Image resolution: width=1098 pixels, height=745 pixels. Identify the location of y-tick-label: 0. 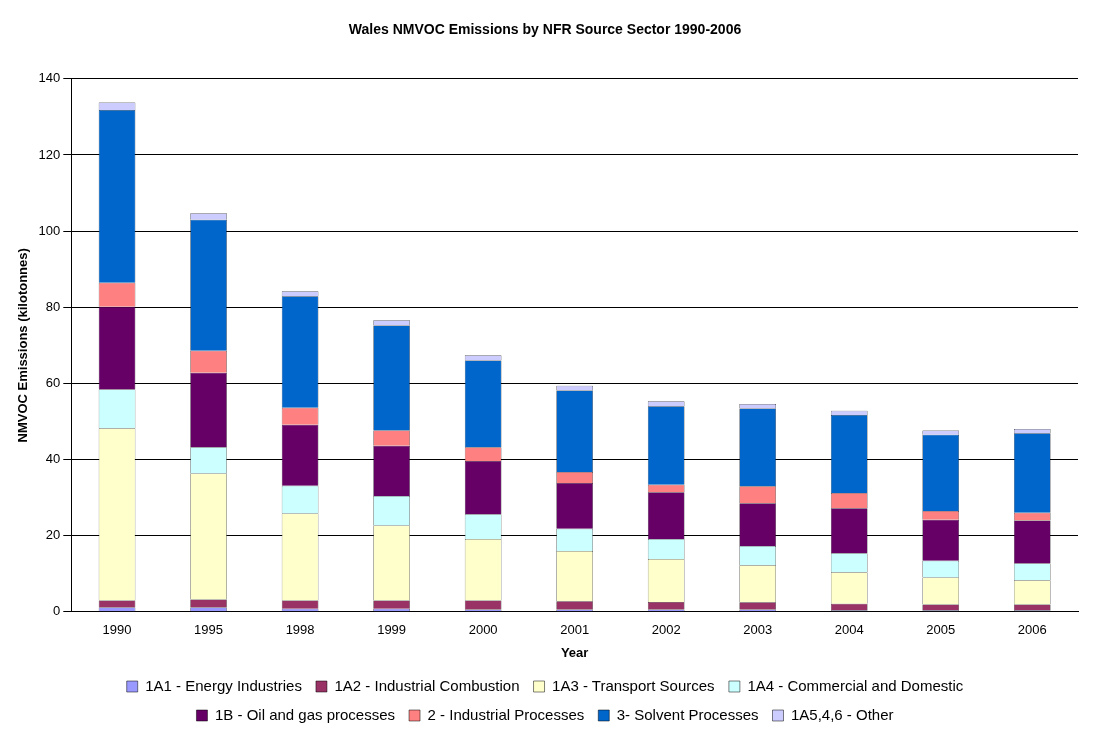
(57, 611).